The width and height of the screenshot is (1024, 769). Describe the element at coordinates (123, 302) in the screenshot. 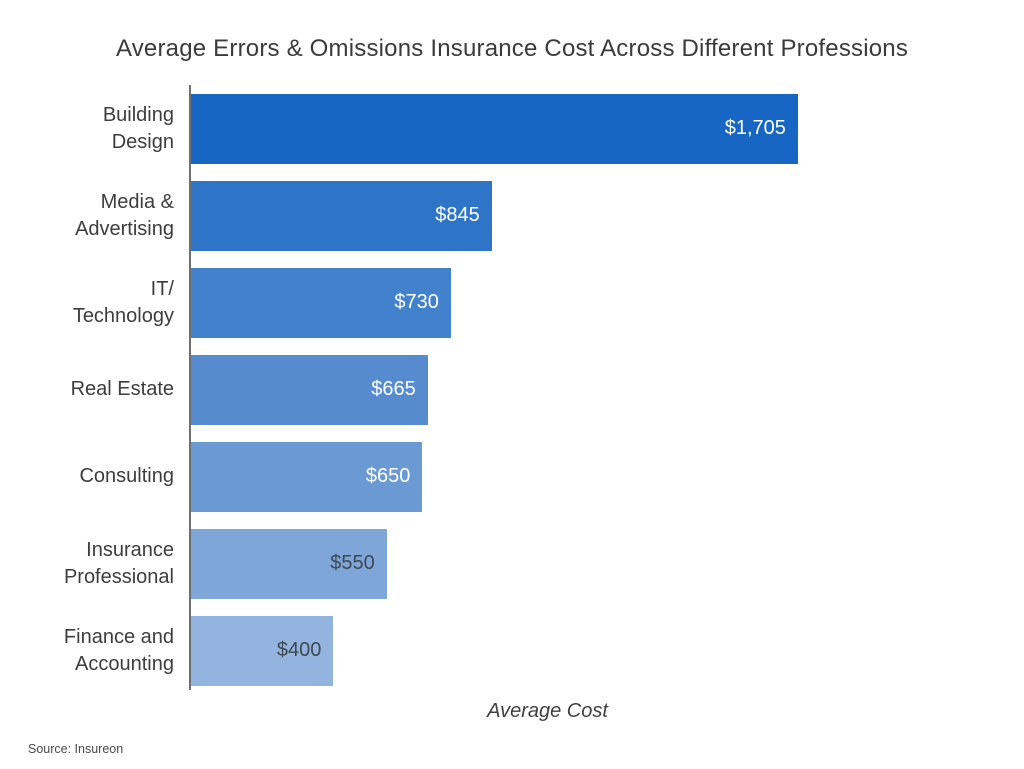

I see `category-label: IT/ Technology` at that location.